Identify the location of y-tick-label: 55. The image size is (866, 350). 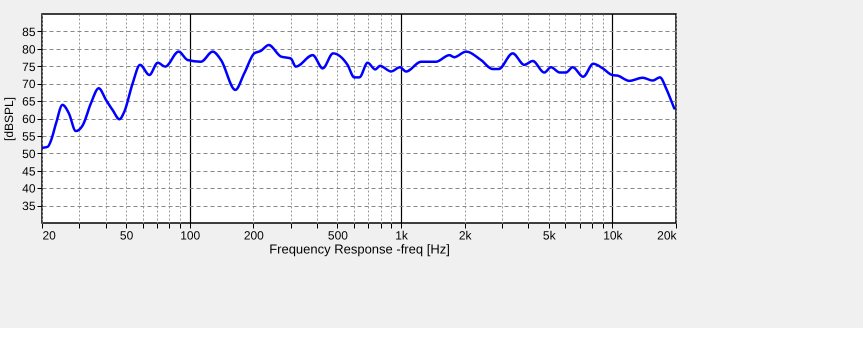
(29, 136).